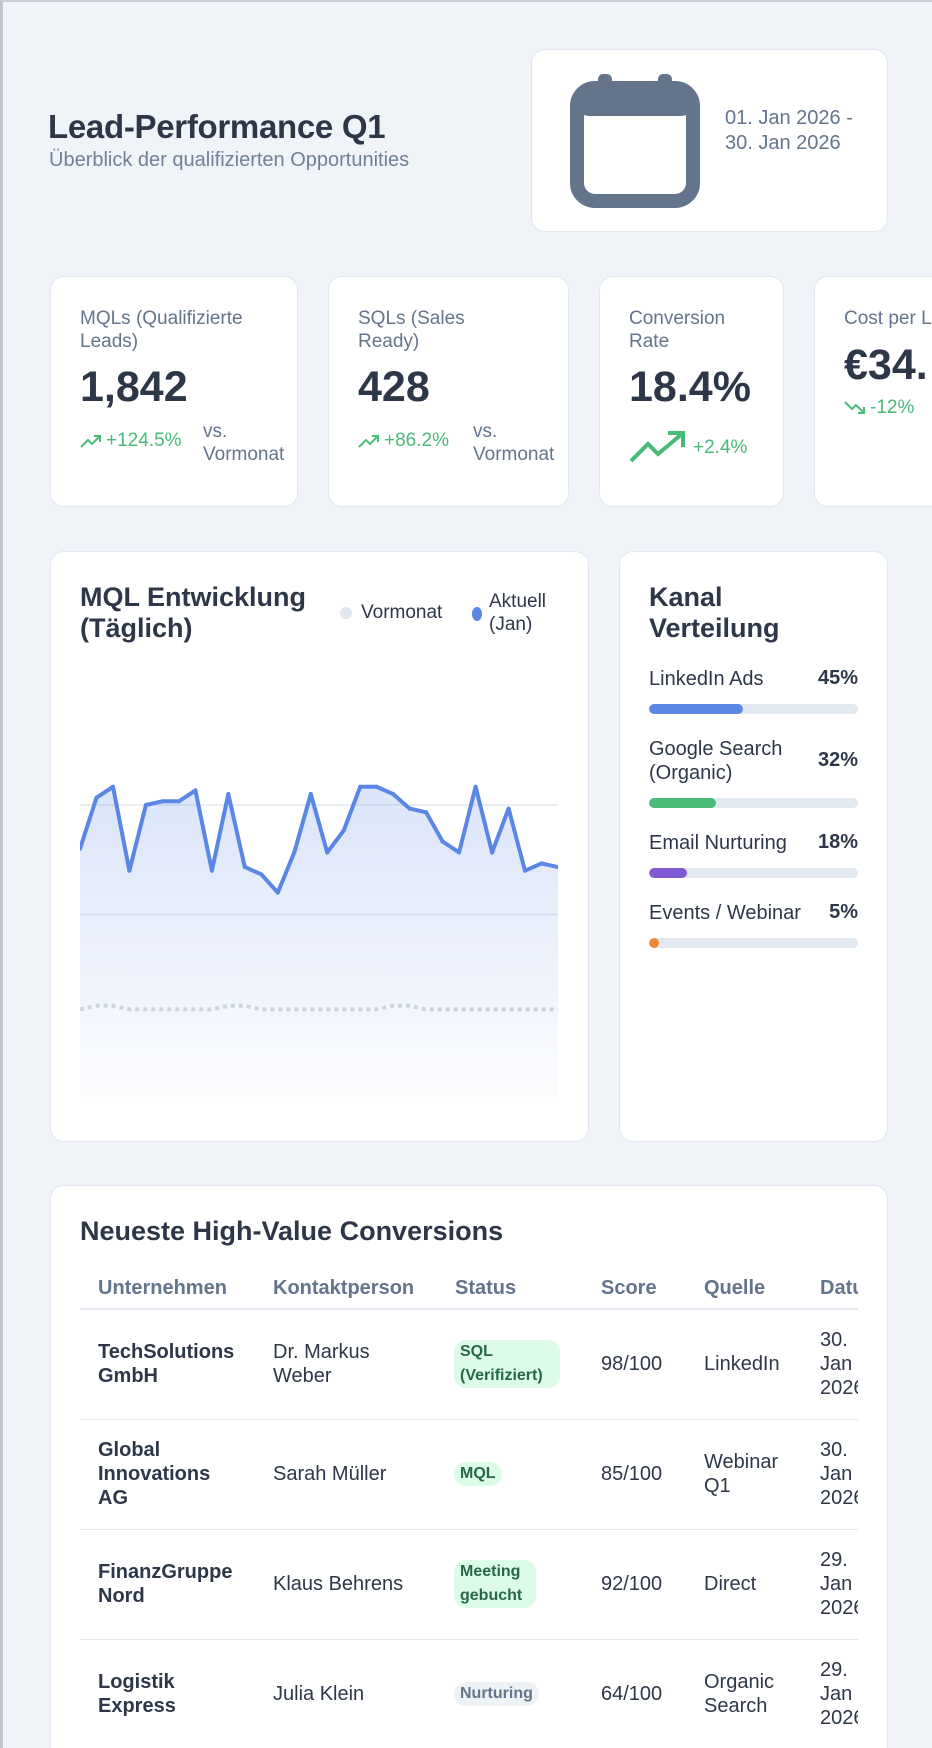  Describe the element at coordinates (154, 1474) in the screenshot. I see `cell-company: Global Innovations AG` at that location.